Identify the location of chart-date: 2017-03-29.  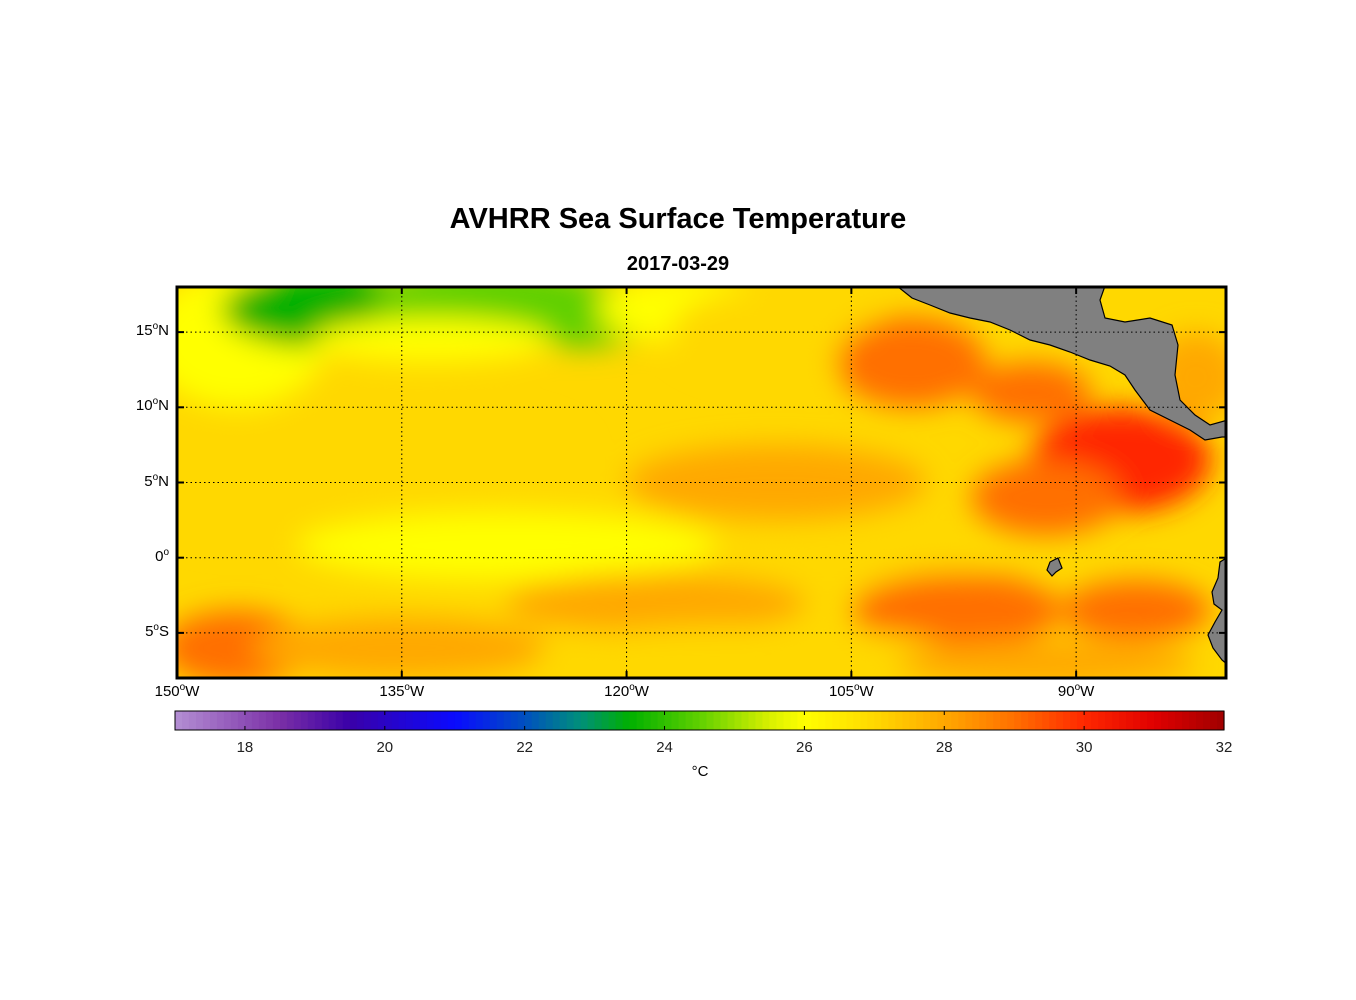
(678, 264).